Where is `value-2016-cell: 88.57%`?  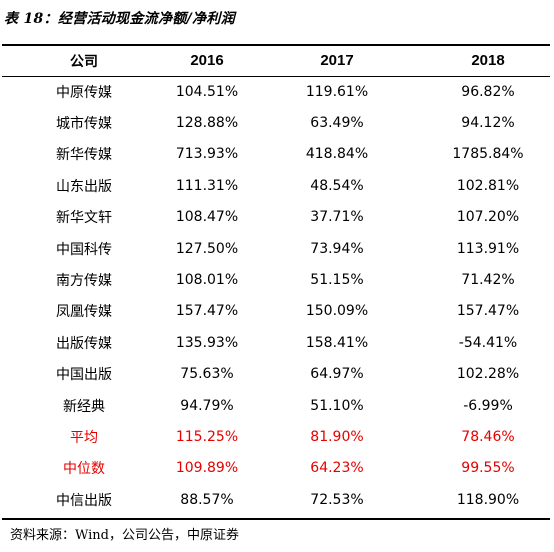 value-2016-cell: 88.57% is located at coordinates (207, 499).